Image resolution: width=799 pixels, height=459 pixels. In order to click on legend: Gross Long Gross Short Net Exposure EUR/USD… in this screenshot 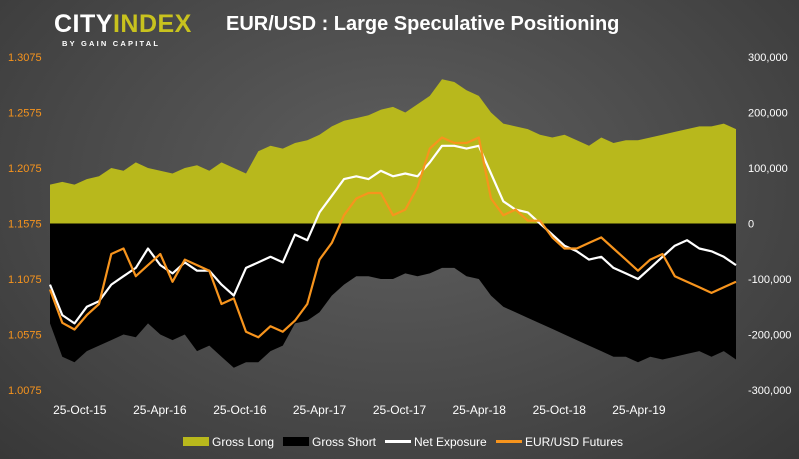, I will do `click(403, 442)`.